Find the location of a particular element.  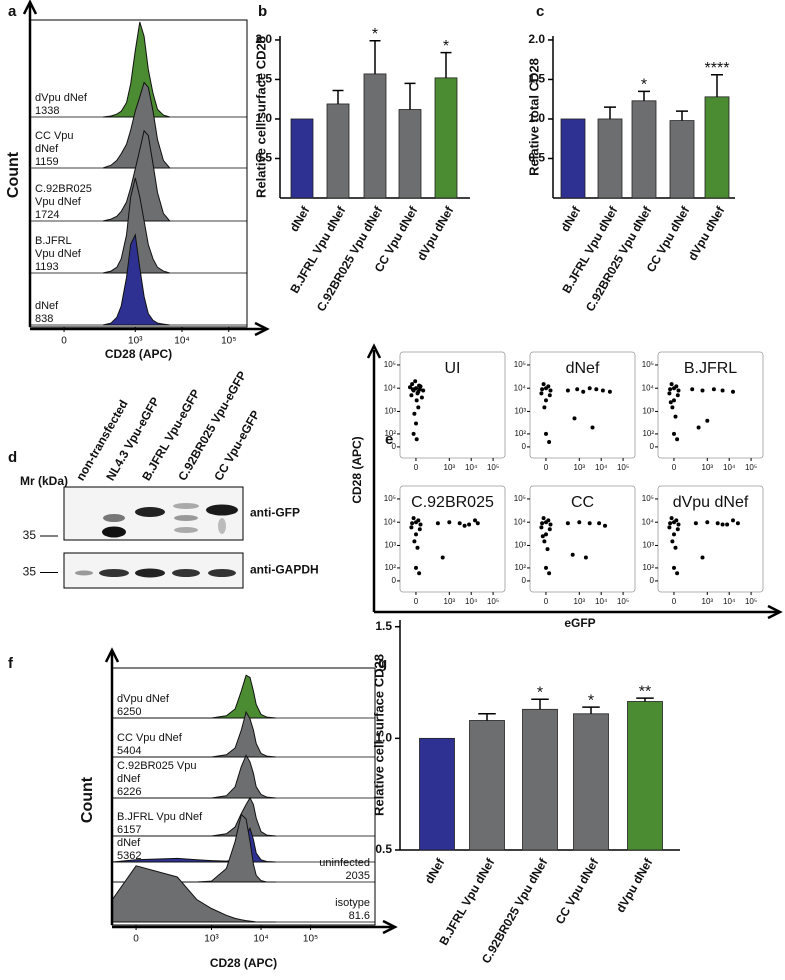

track-label: C.92BR025 Vpu is located at coordinates (157, 766).